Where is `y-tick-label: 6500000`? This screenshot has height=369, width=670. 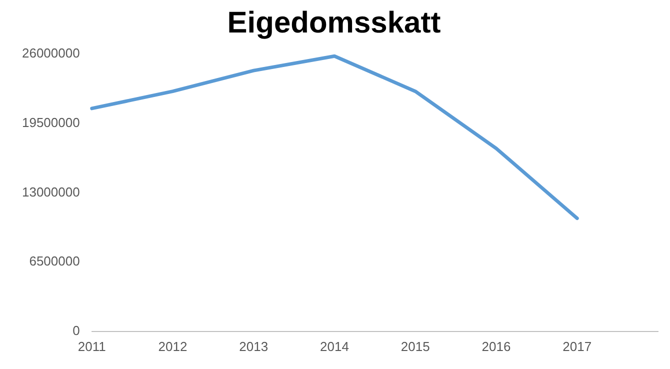
y-tick-label: 6500000 is located at coordinates (54, 261).